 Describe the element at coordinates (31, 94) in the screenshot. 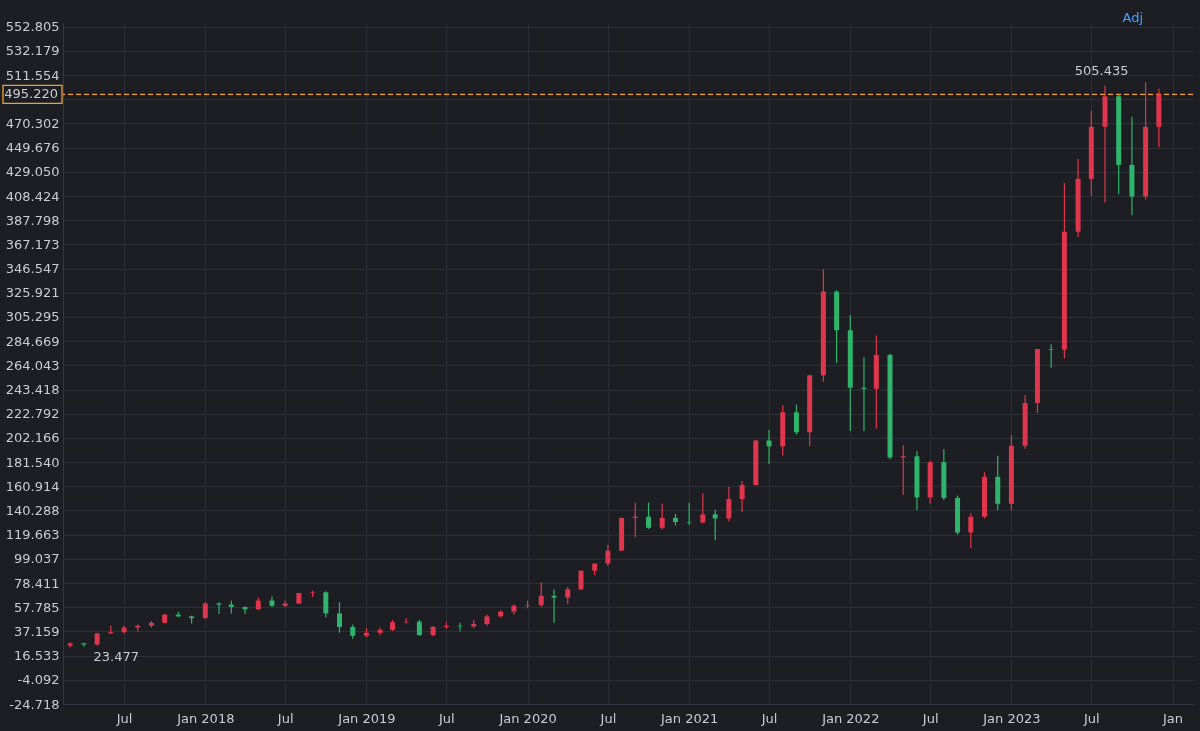

I see `ref-line-label: 495.220` at that location.